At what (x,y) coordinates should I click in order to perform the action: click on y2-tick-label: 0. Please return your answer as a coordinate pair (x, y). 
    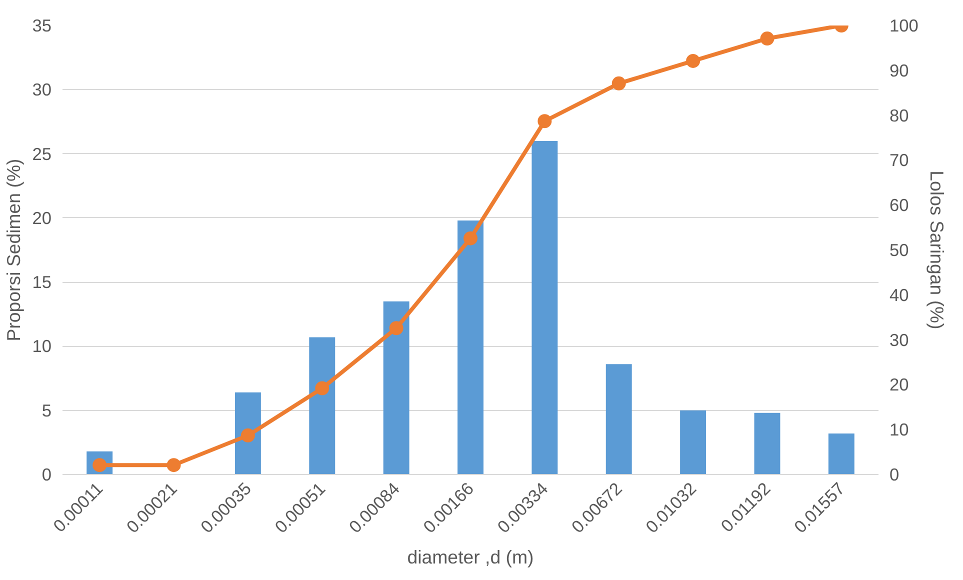
    Looking at the image, I should click on (895, 474).